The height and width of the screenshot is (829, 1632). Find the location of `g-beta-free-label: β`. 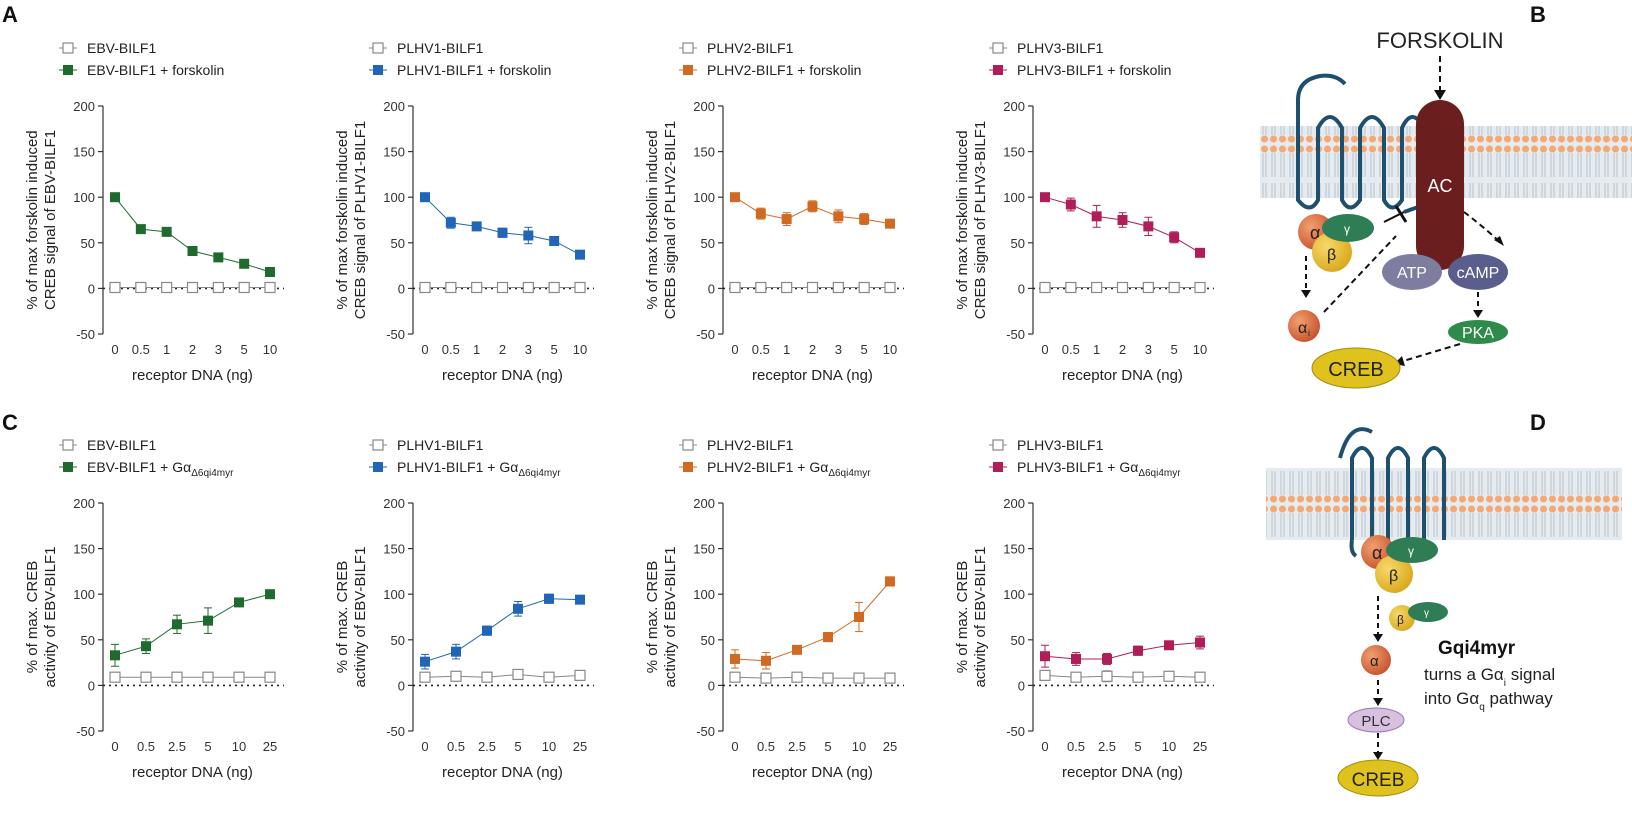

g-beta-free-label: β is located at coordinates (1400, 620).